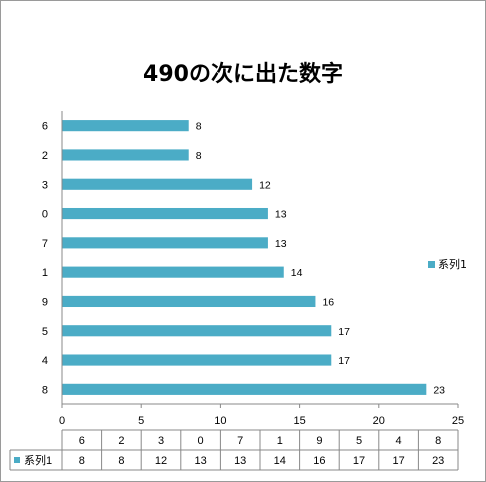 The width and height of the screenshot is (486, 482). What do you see at coordinates (45, 215) in the screenshot?
I see `category-label-0: 0` at bounding box center [45, 215].